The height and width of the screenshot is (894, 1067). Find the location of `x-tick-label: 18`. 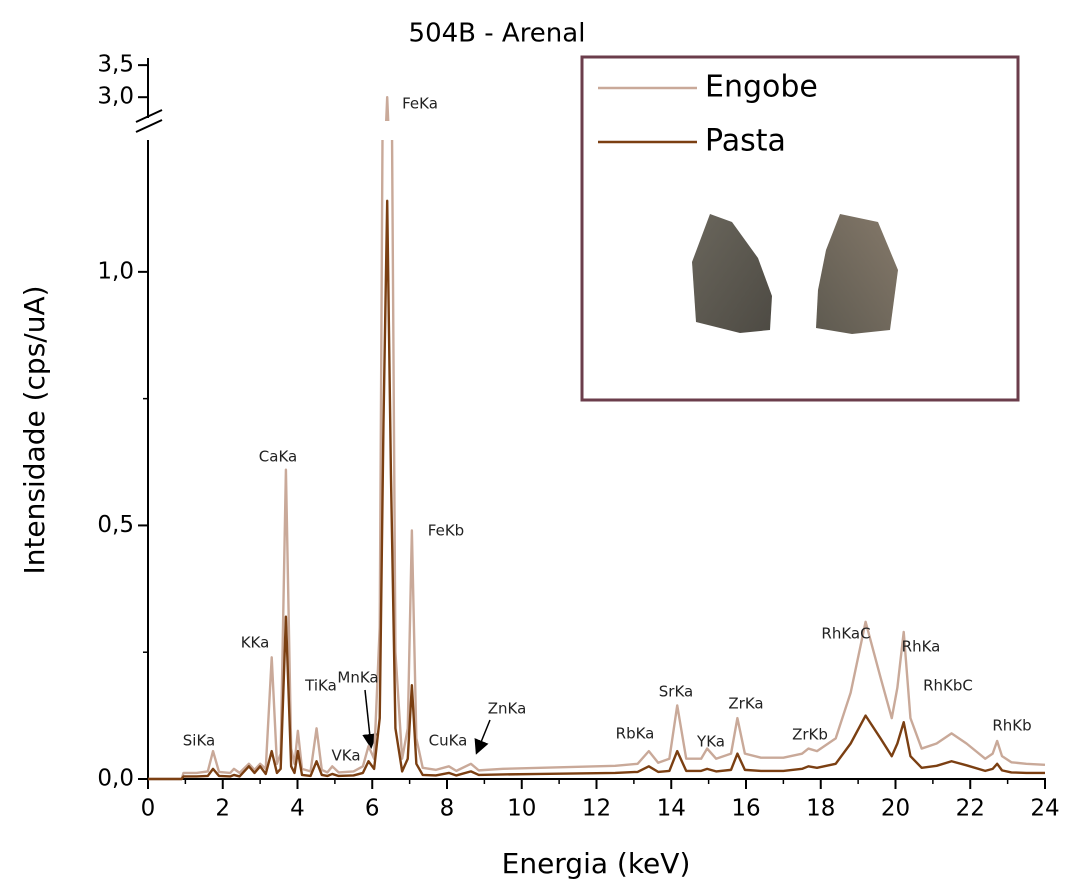

x-tick-label: 18 is located at coordinates (820, 809).